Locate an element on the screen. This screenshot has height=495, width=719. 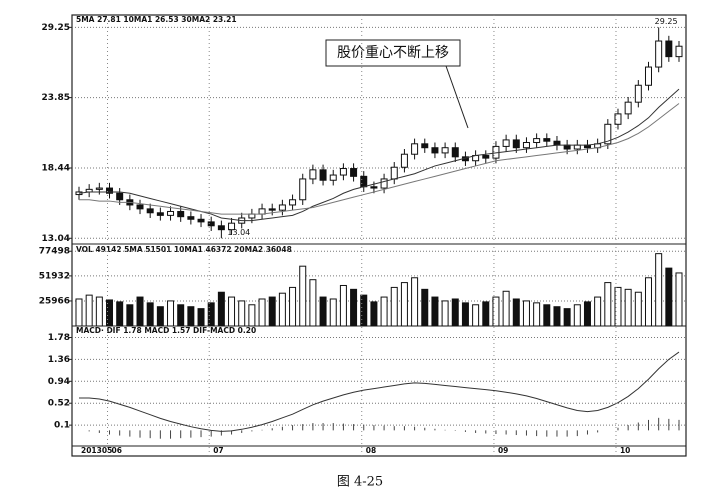
y-tick-label: 0.94 is located at coordinates (59, 382).